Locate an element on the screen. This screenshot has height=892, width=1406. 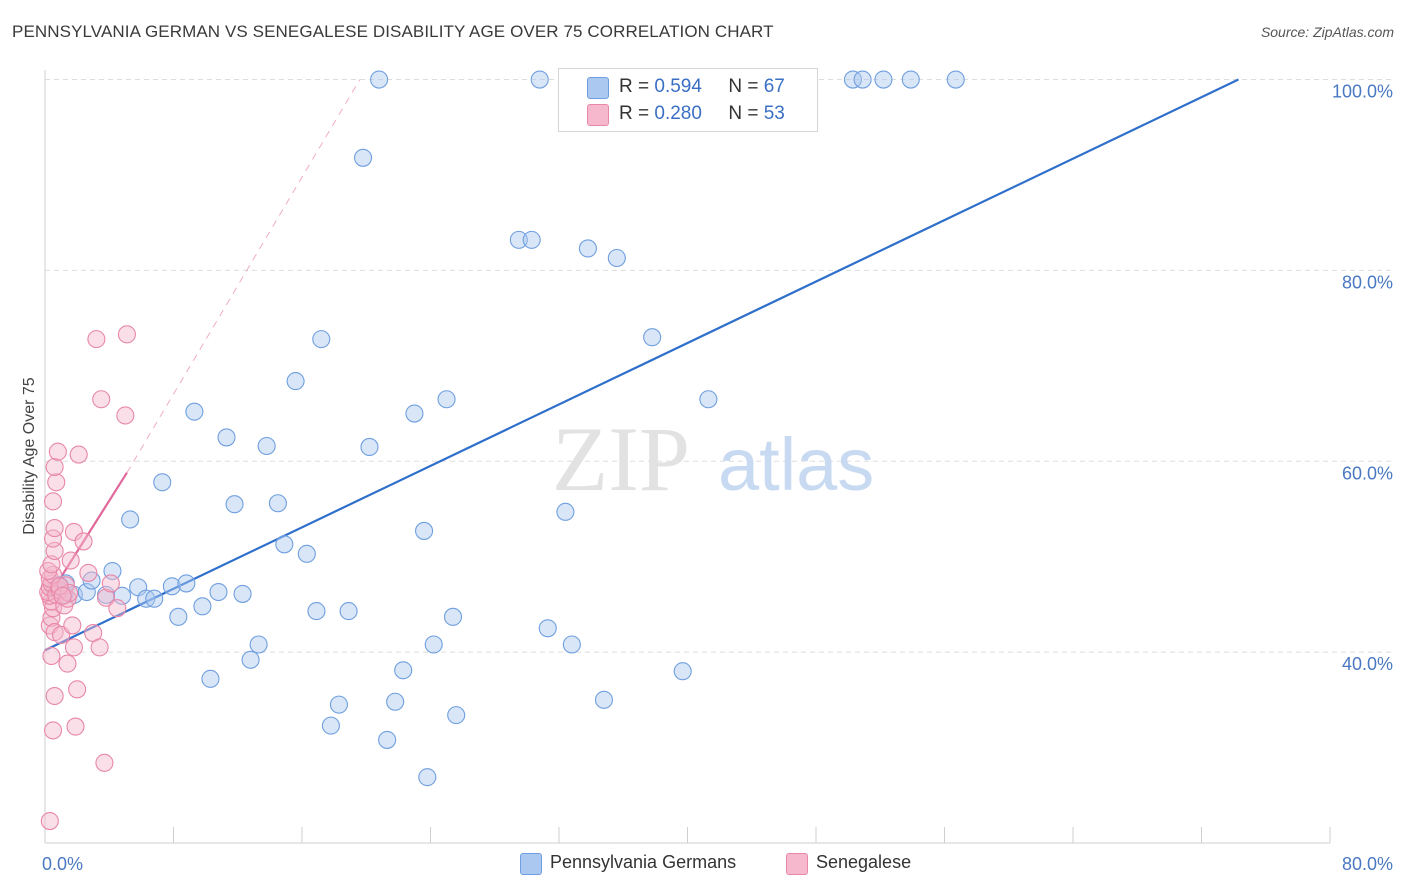
legend-r-value-b: 0.280 is located at coordinates (678, 113).